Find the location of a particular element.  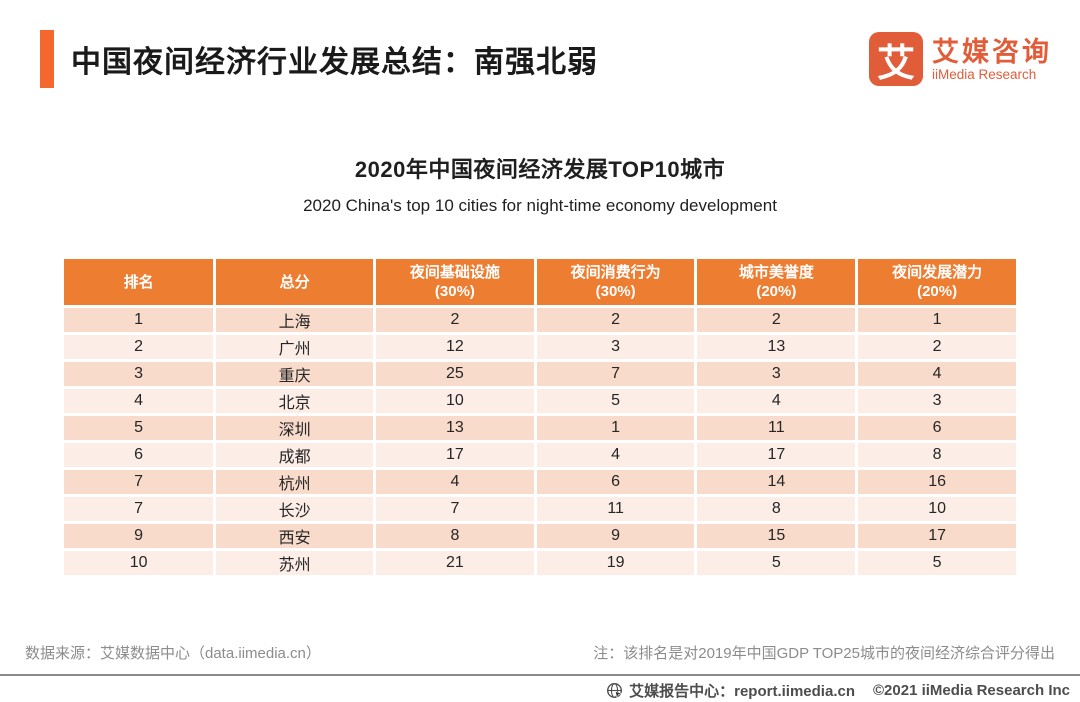

report-center-text: 艾媒报告中心：report.iimedia.cn is located at coordinates (742, 691).